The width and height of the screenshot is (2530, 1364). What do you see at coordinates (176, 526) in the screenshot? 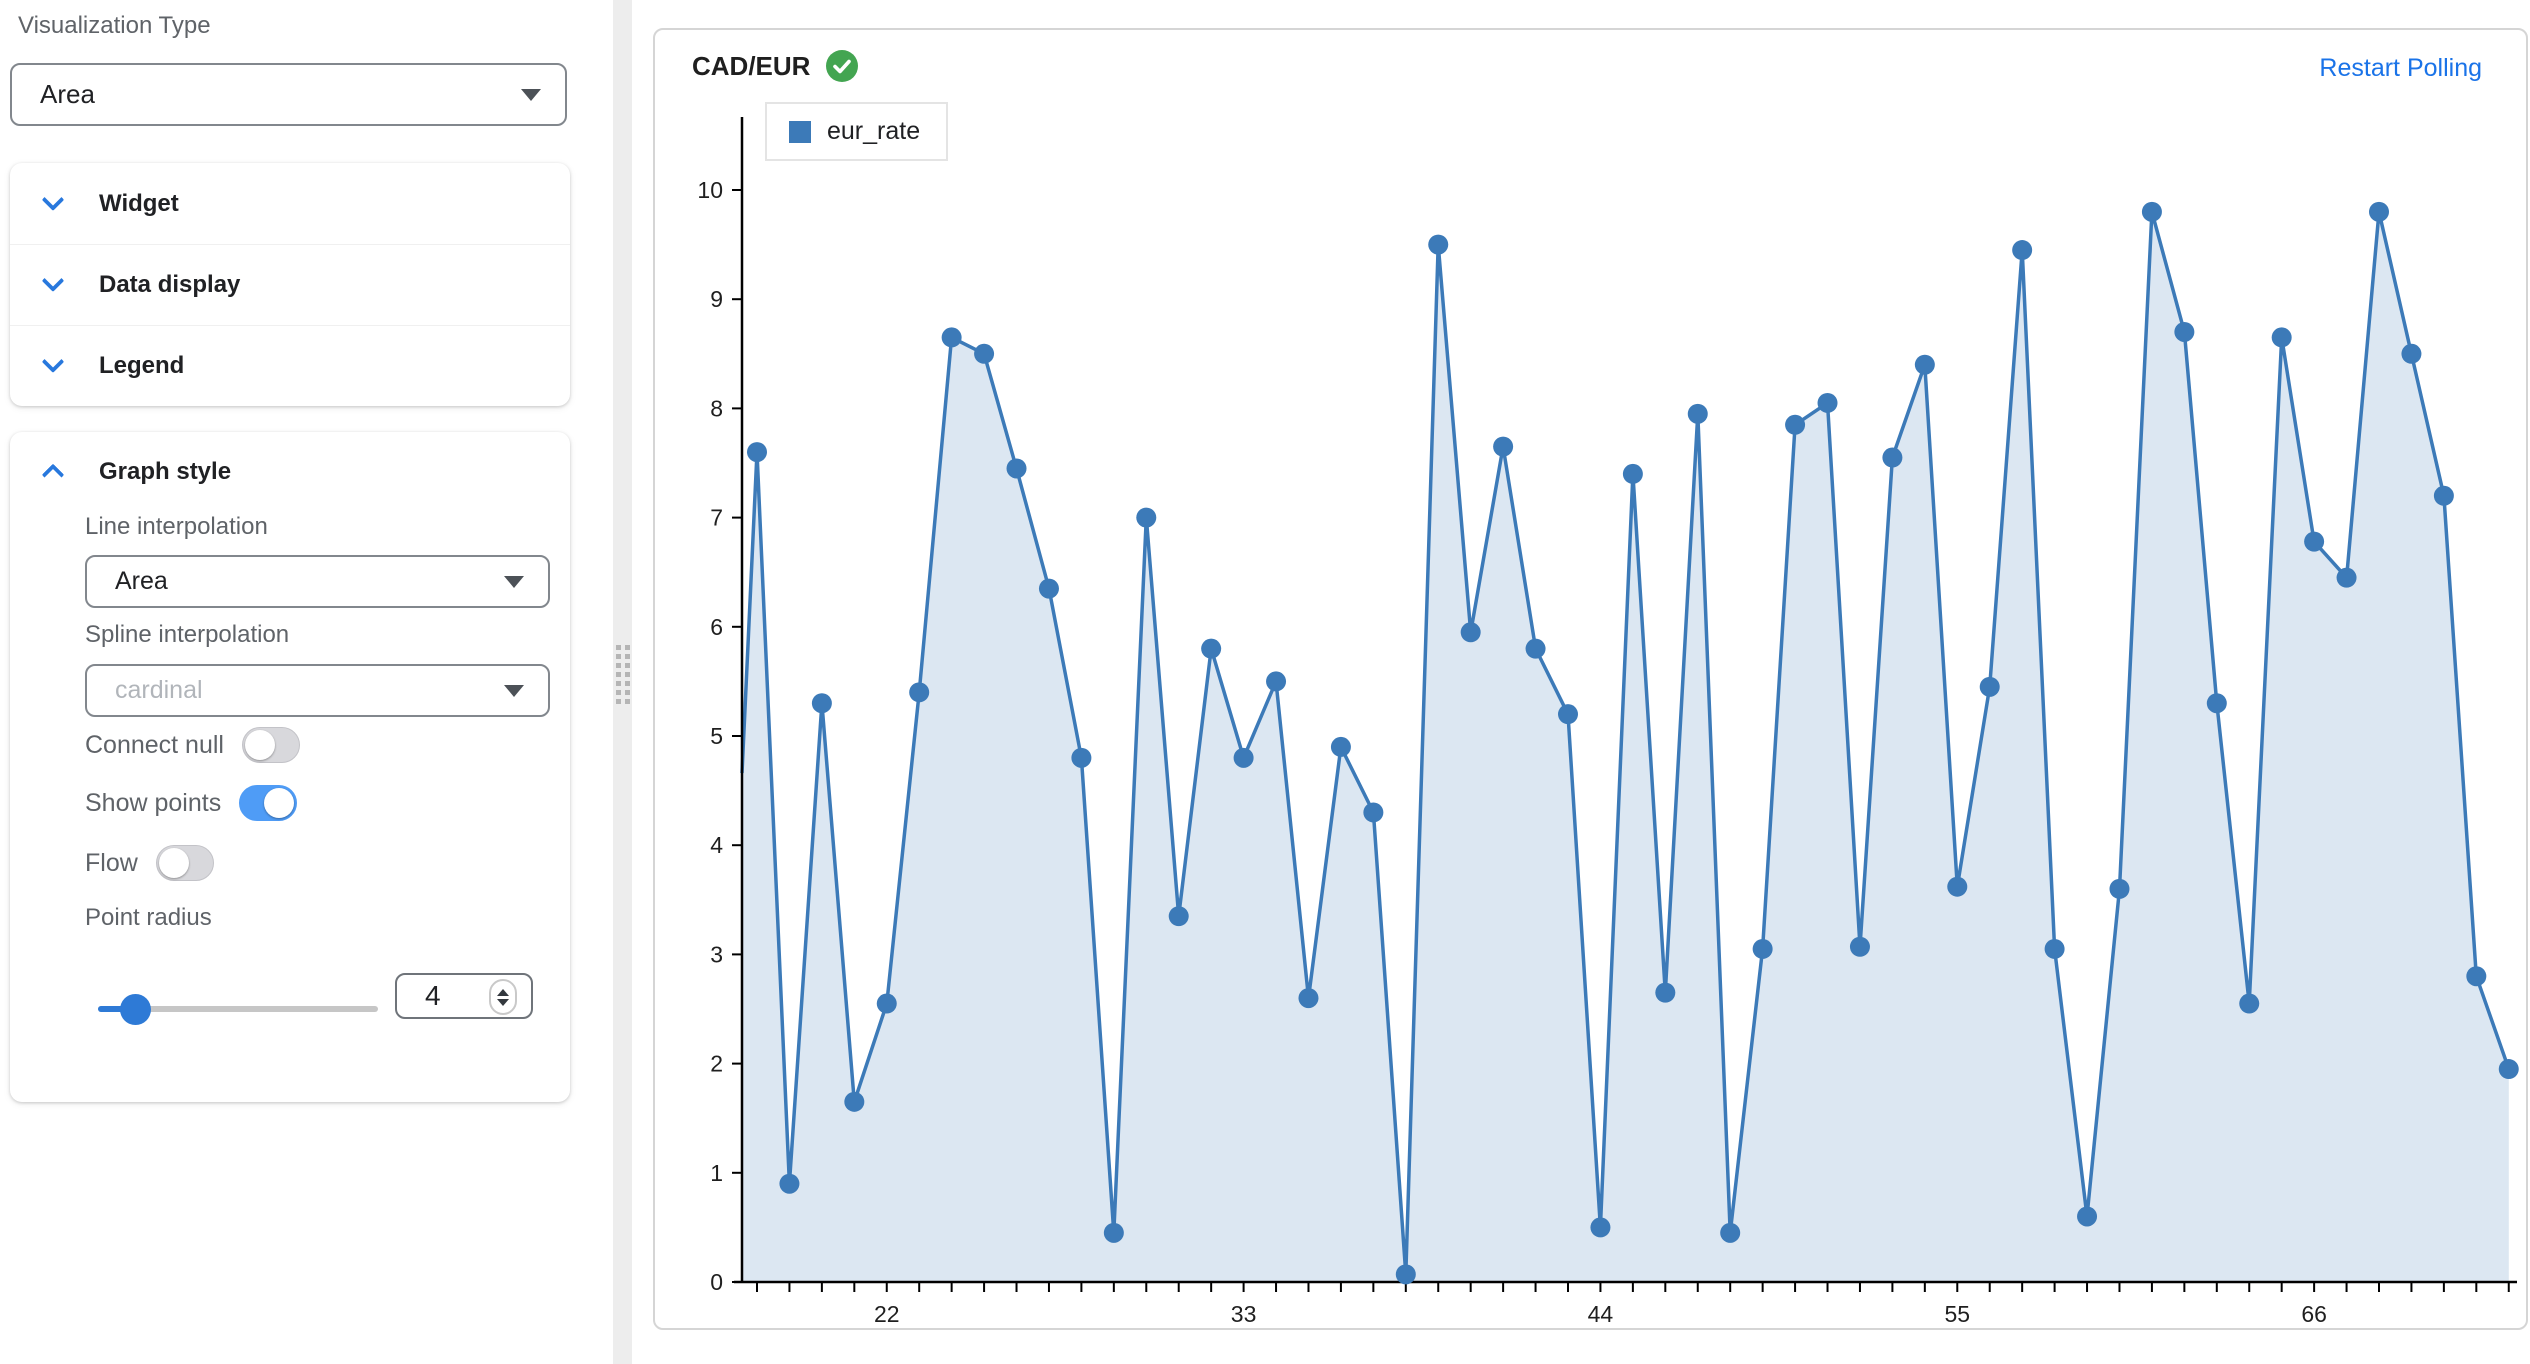
I see `line-interpolation-label: Line interpolation` at bounding box center [176, 526].